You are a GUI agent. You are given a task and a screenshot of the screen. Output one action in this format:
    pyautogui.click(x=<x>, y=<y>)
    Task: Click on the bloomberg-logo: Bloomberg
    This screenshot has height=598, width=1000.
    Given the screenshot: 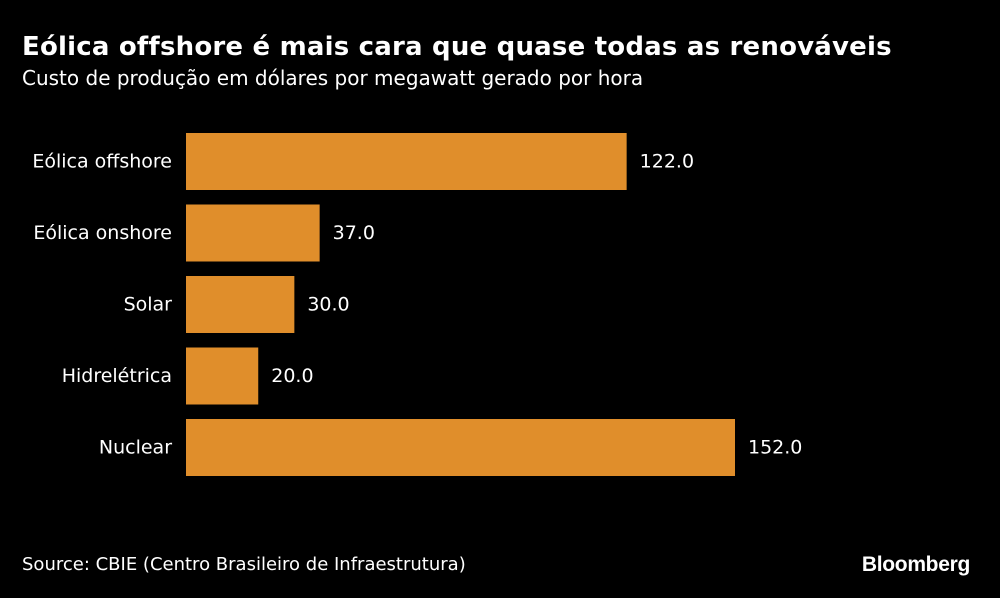 What is the action you would take?
    pyautogui.click(x=915, y=564)
    